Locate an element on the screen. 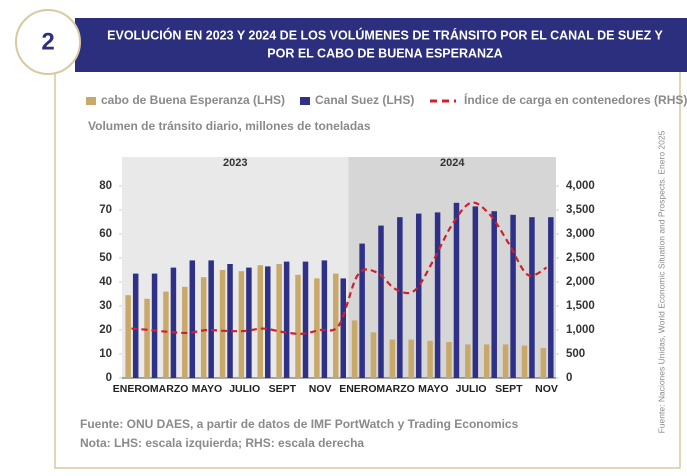 The height and width of the screenshot is (476, 687). y2-tick-label: 0 is located at coordinates (569, 378).